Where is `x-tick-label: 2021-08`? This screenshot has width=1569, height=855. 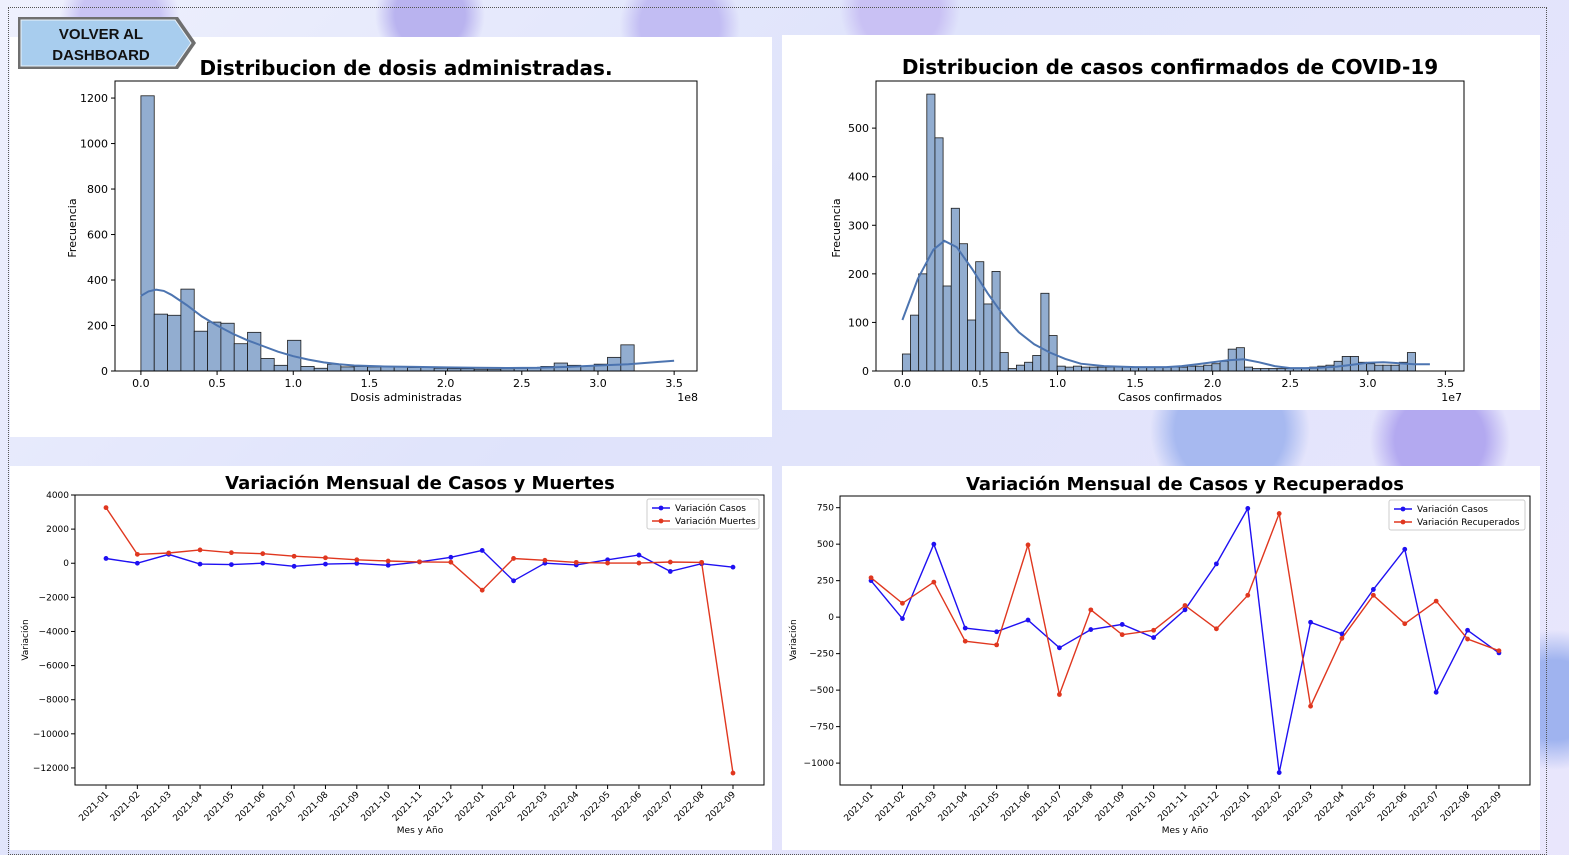
x-tick-label: 2021-08 is located at coordinates (314, 807).